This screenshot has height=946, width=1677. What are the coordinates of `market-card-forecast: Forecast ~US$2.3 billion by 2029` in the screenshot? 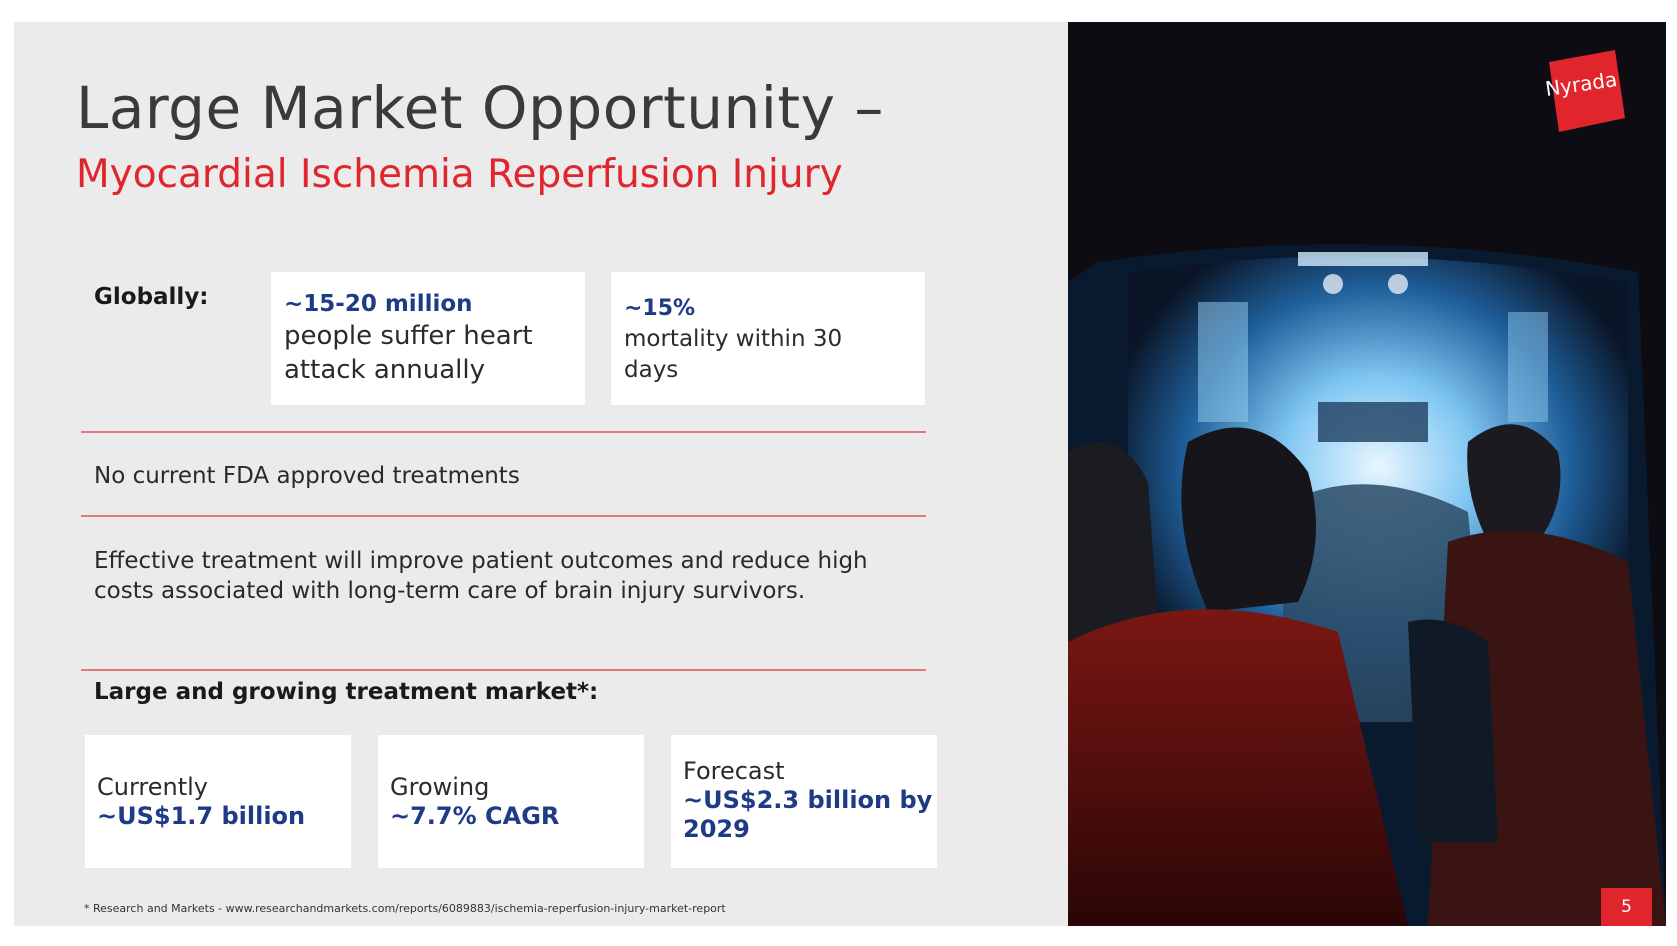 It's located at (804, 801).